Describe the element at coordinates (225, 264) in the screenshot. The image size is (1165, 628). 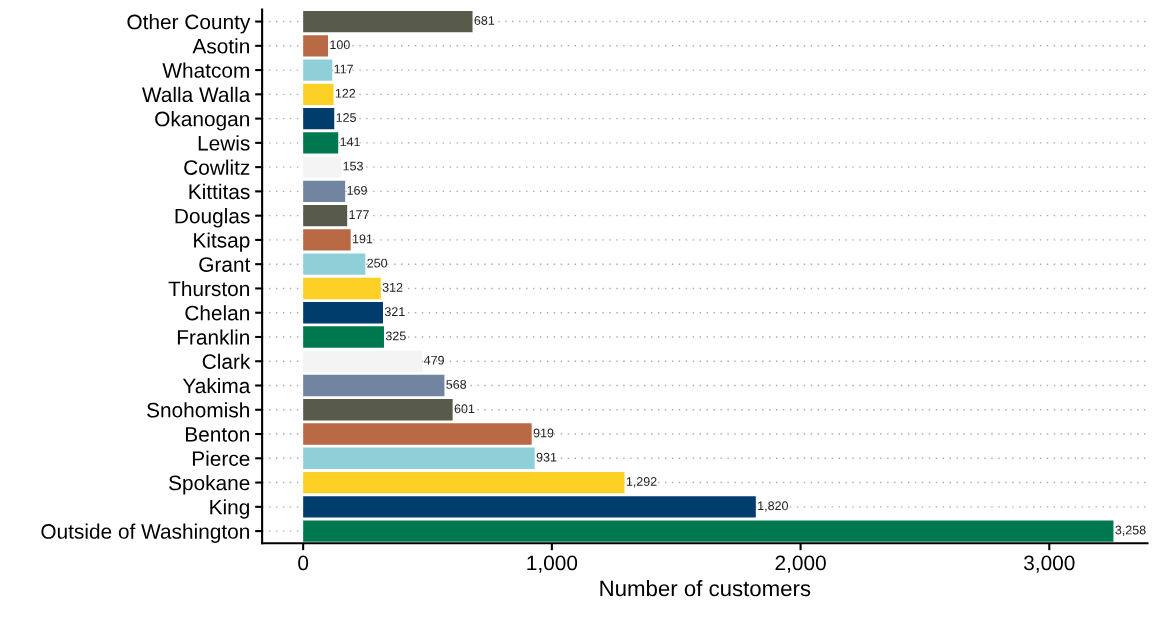
I see `y-tick-label: Grant` at that location.